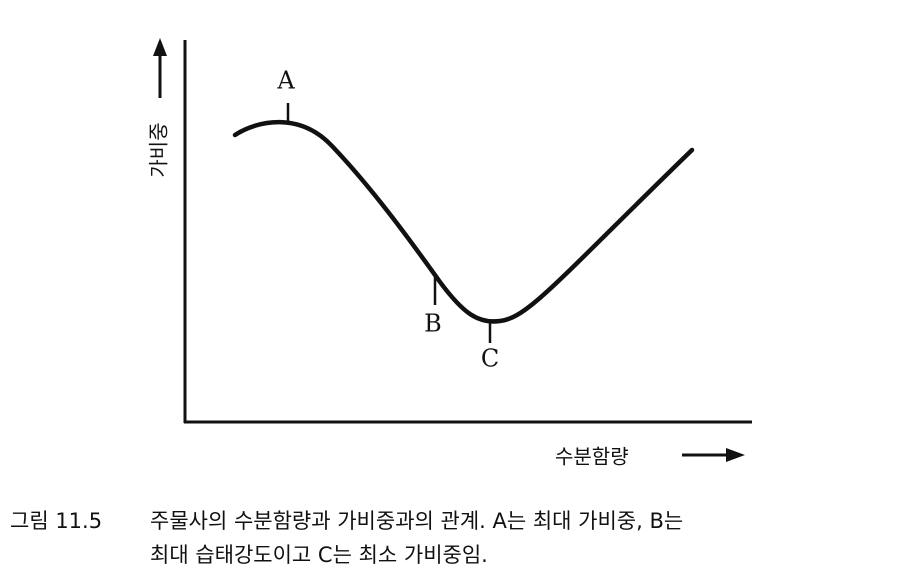 The height and width of the screenshot is (571, 907). What do you see at coordinates (713, 455) in the screenshot?
I see `x-axis-arrow` at bounding box center [713, 455].